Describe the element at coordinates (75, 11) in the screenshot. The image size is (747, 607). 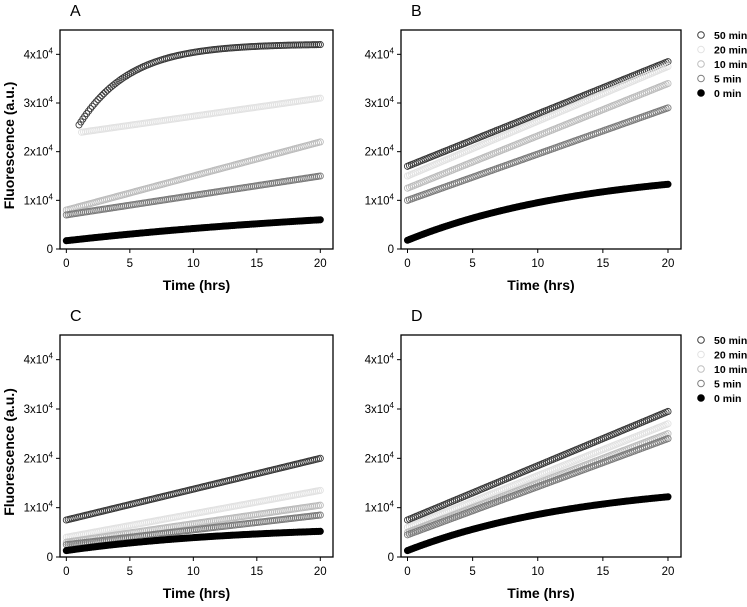
I see `panel-letter: A` at that location.